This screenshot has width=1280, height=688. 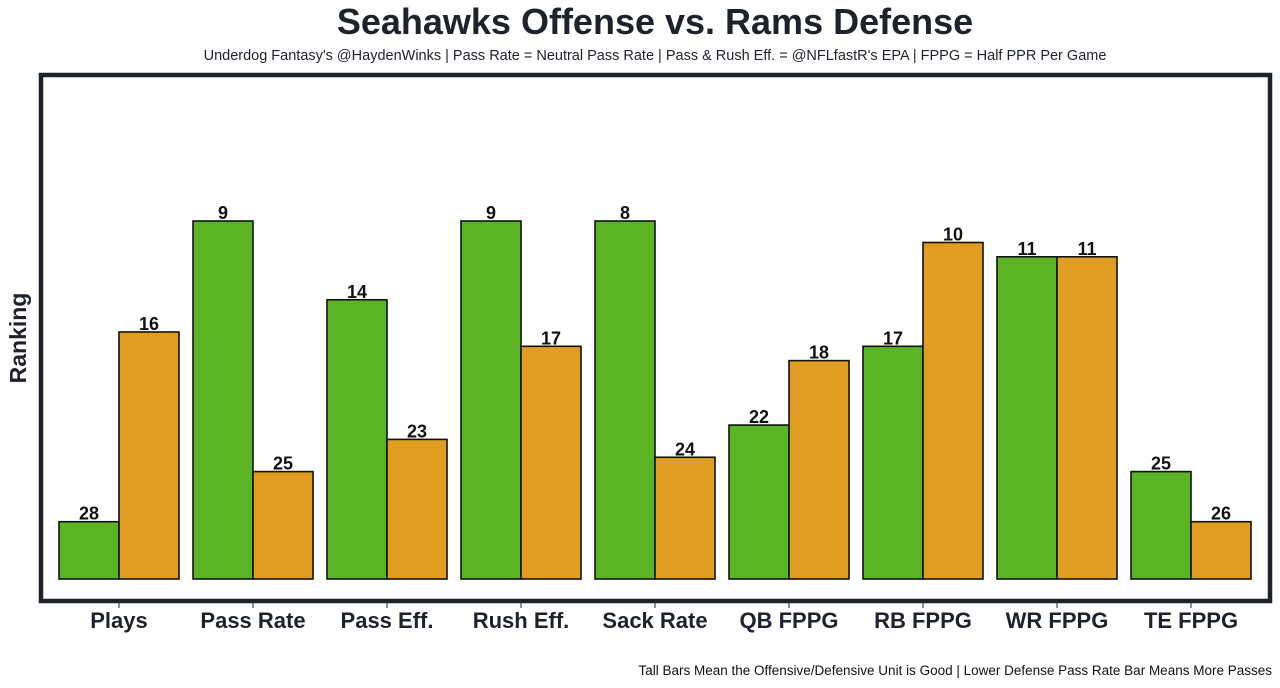 I want to click on bar-rams-defense-sack-rate, so click(x=685, y=518).